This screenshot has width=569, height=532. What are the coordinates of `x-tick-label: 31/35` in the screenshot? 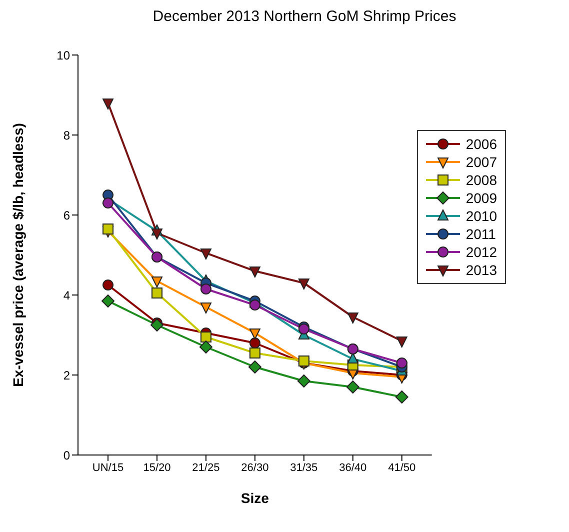 It's located at (304, 468).